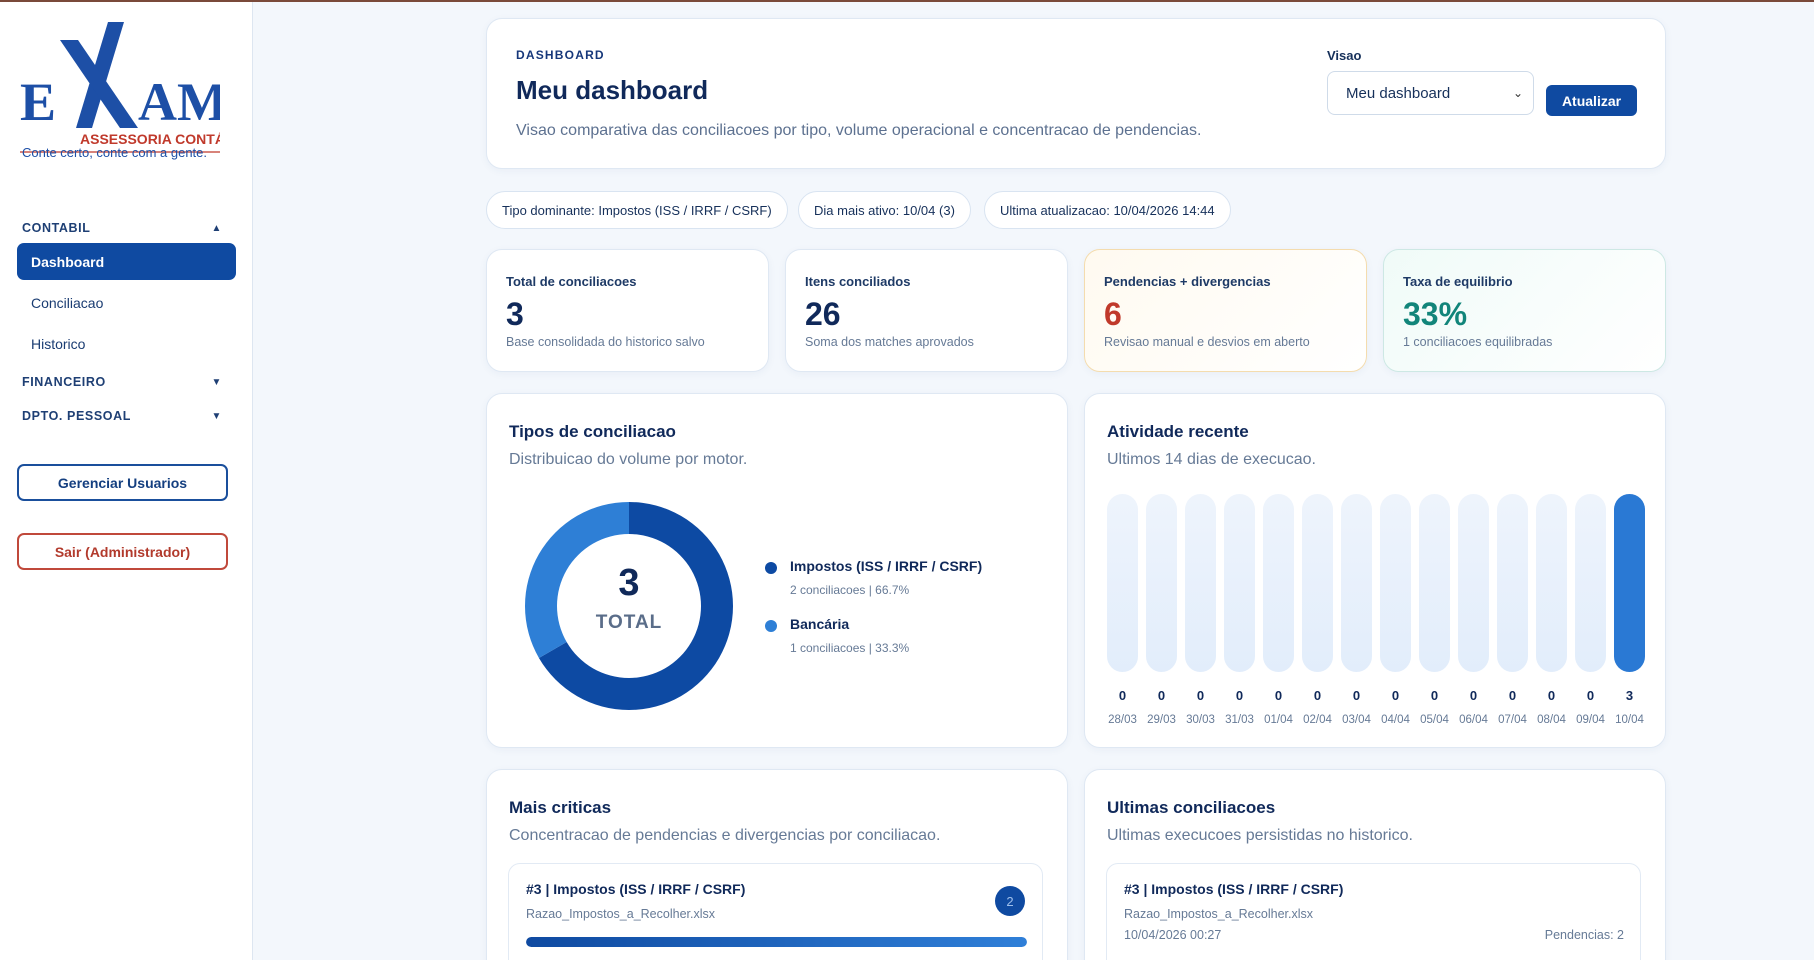 This screenshot has width=1814, height=960. Describe the element at coordinates (1107, 210) in the screenshot. I see `chip-last-update: Ultima atualizacao: 10/04/2026 14:44` at that location.